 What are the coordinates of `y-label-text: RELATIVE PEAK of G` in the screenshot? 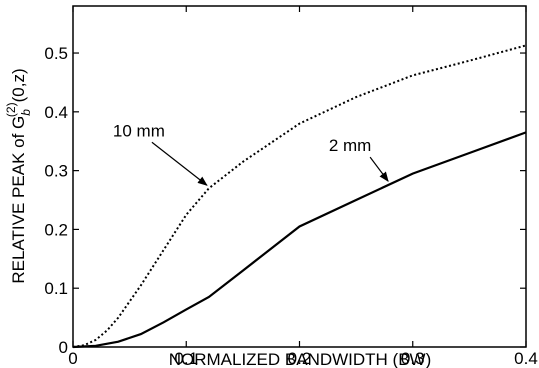 It's located at (18, 200).